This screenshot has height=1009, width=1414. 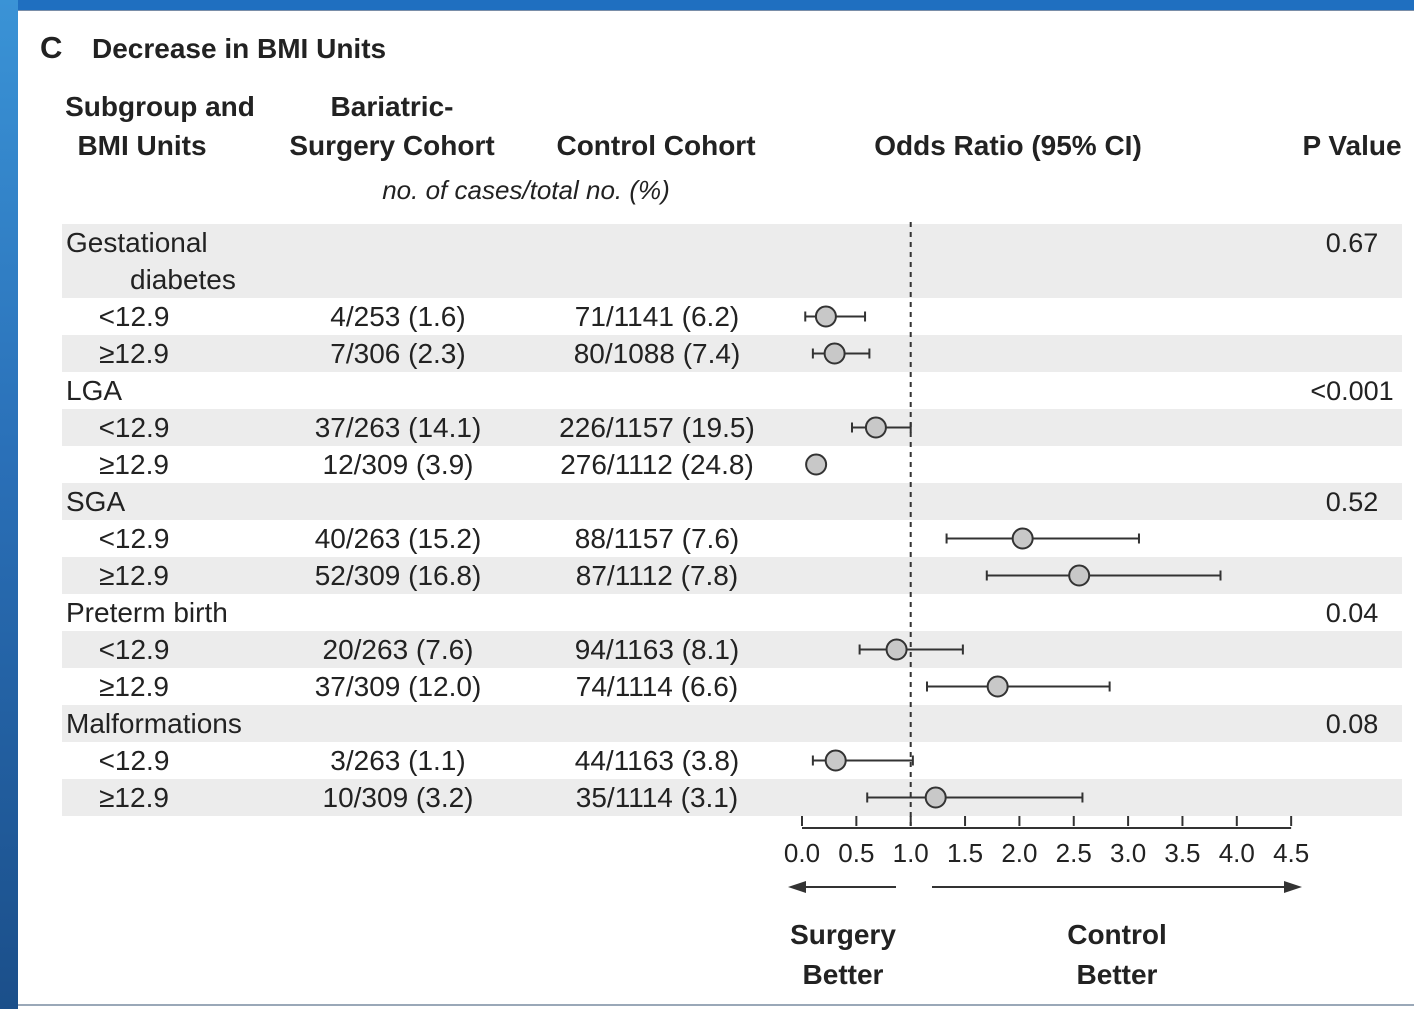 I want to click on header-units: no. of cases/total no. (%), so click(x=526, y=190).